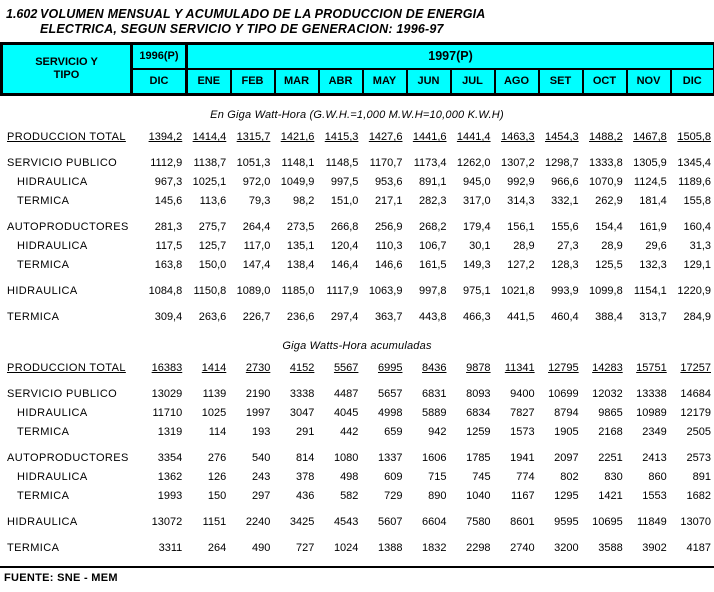  I want to click on value-cell: 992,9, so click(521, 182).